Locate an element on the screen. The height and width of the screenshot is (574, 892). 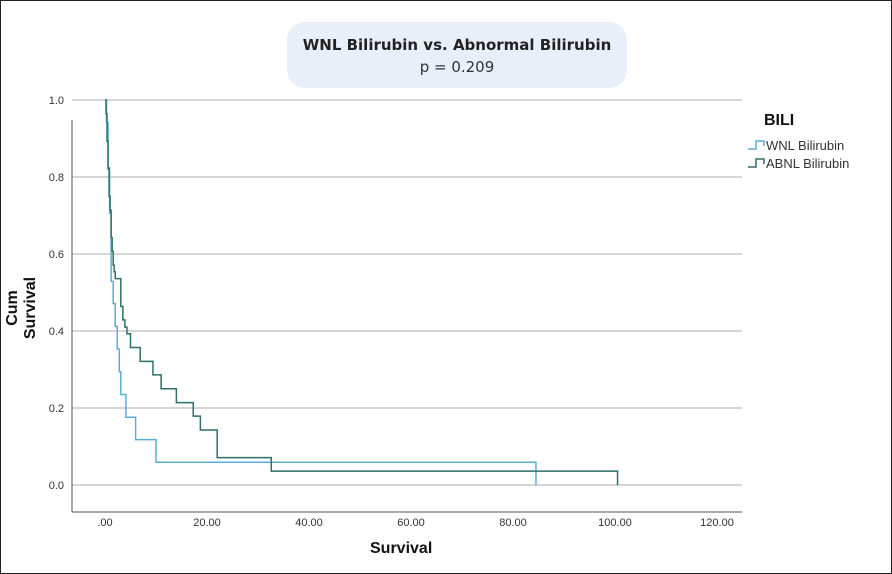
y-tick-label: 0.8 is located at coordinates (56, 178).